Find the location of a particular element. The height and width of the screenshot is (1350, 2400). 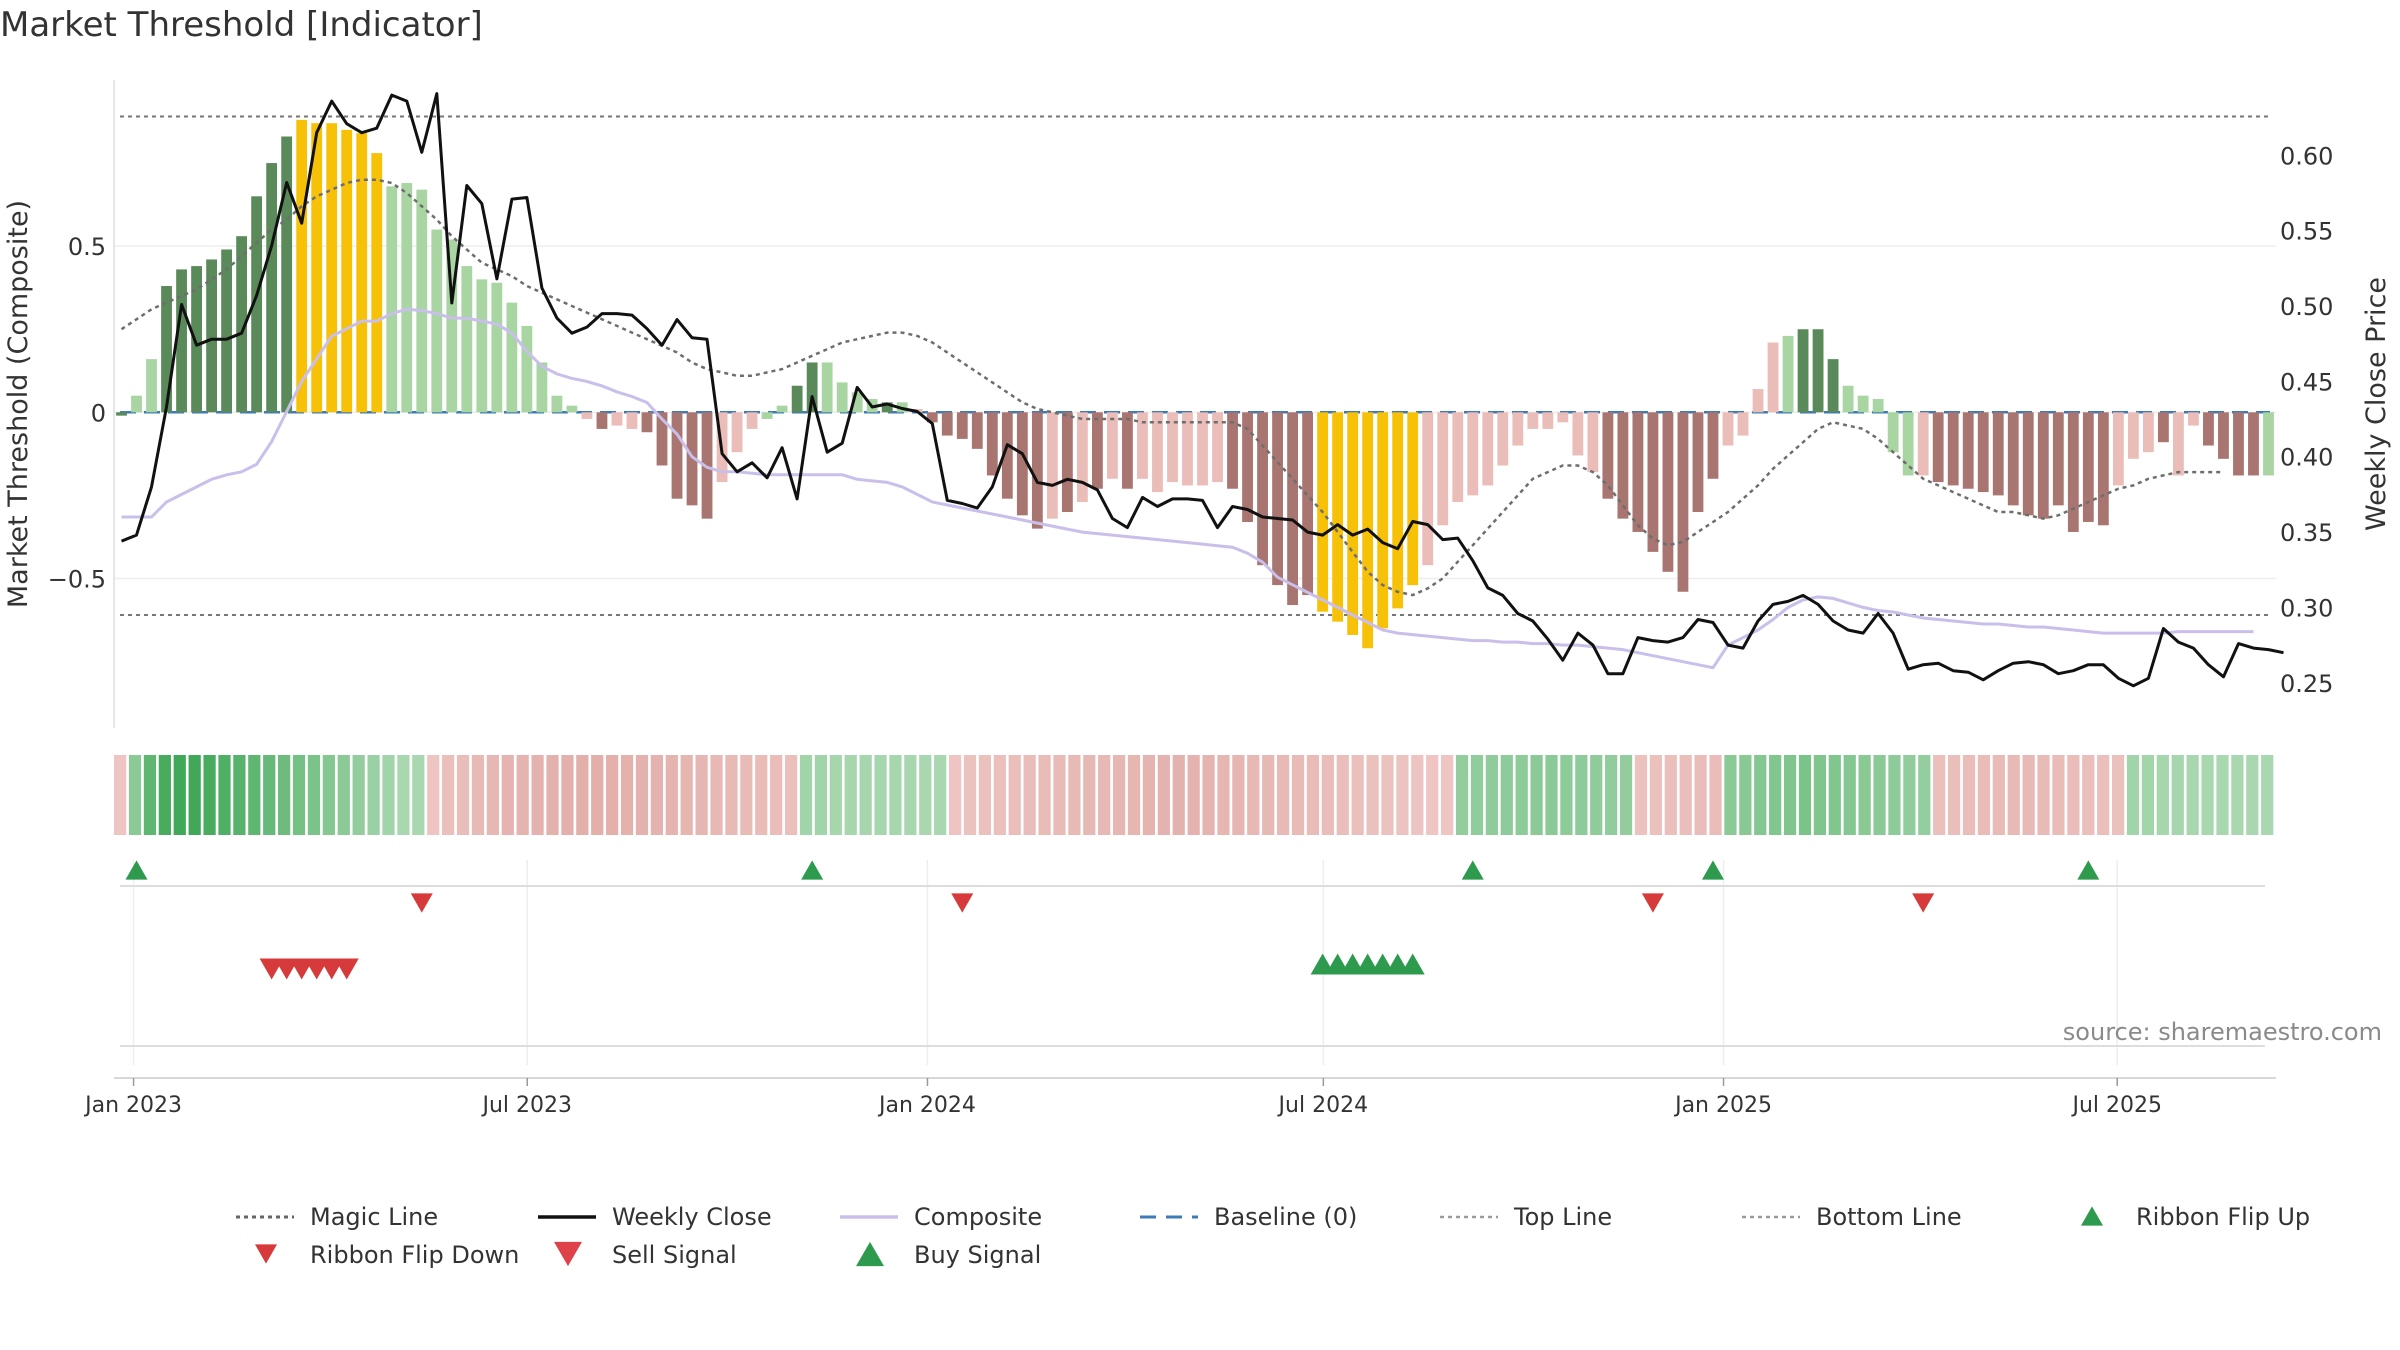

y-axis-ticks: 0.5 0 −0.5 is located at coordinates (77, 413).